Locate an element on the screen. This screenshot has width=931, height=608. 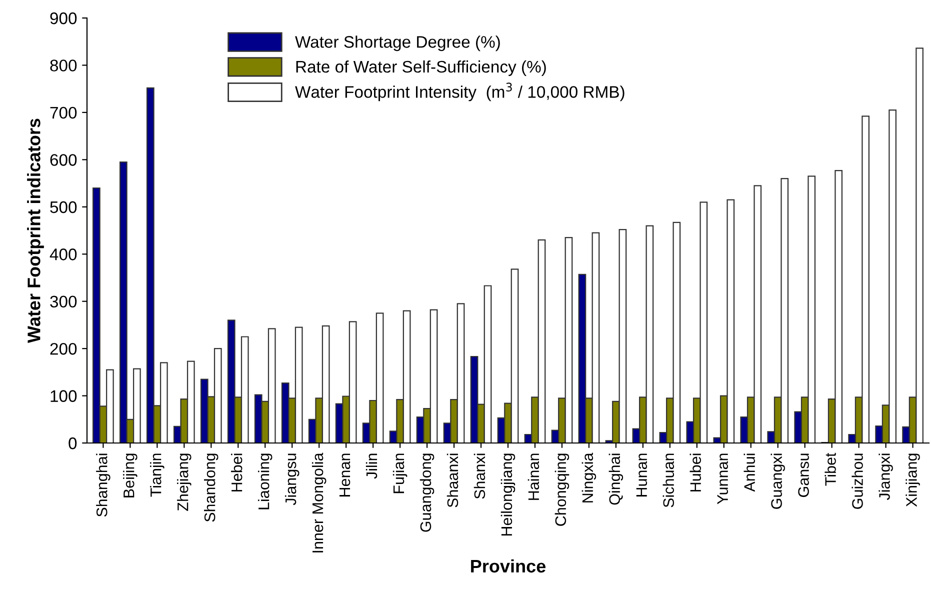
x-tick-label: Zhejiang is located at coordinates (184, 482).